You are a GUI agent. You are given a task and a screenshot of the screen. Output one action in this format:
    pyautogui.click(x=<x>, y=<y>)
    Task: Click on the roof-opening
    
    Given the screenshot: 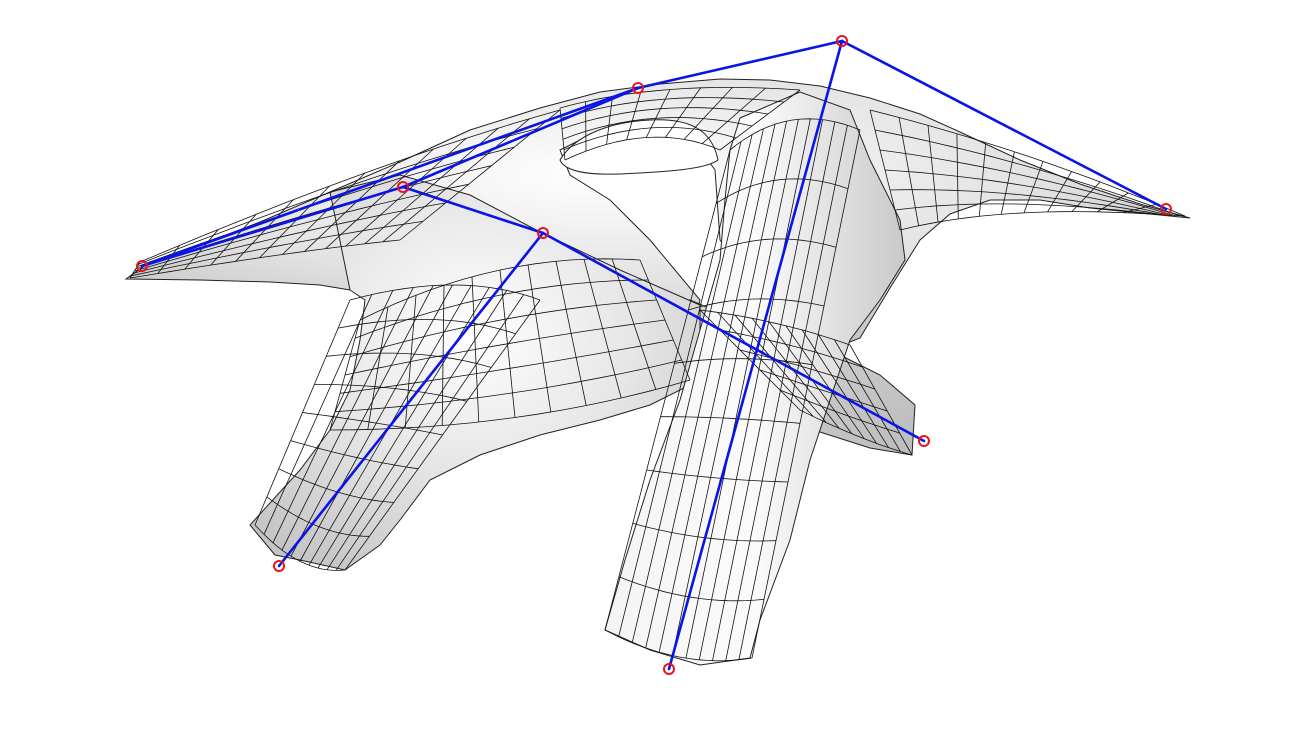 What is the action you would take?
    pyautogui.click(x=639, y=147)
    